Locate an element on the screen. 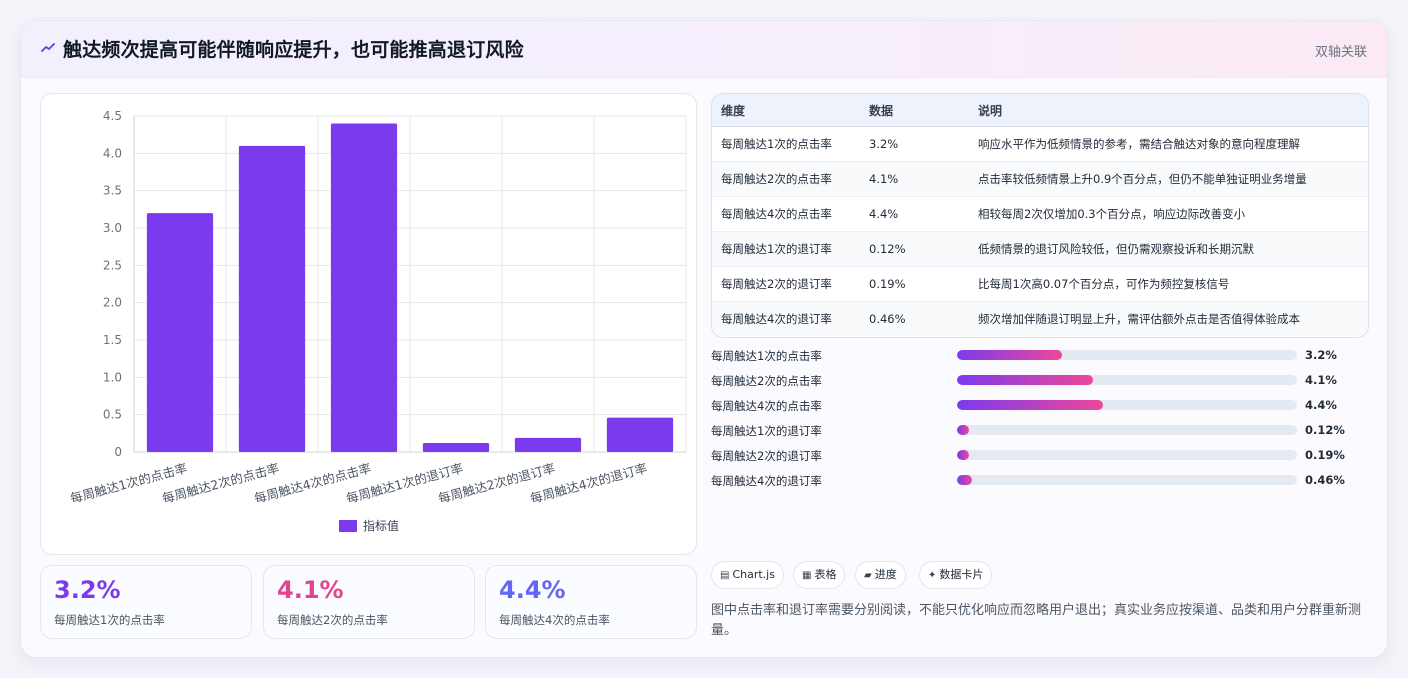 The height and width of the screenshot is (678, 1408). table-cell: 4.4% is located at coordinates (923, 214).